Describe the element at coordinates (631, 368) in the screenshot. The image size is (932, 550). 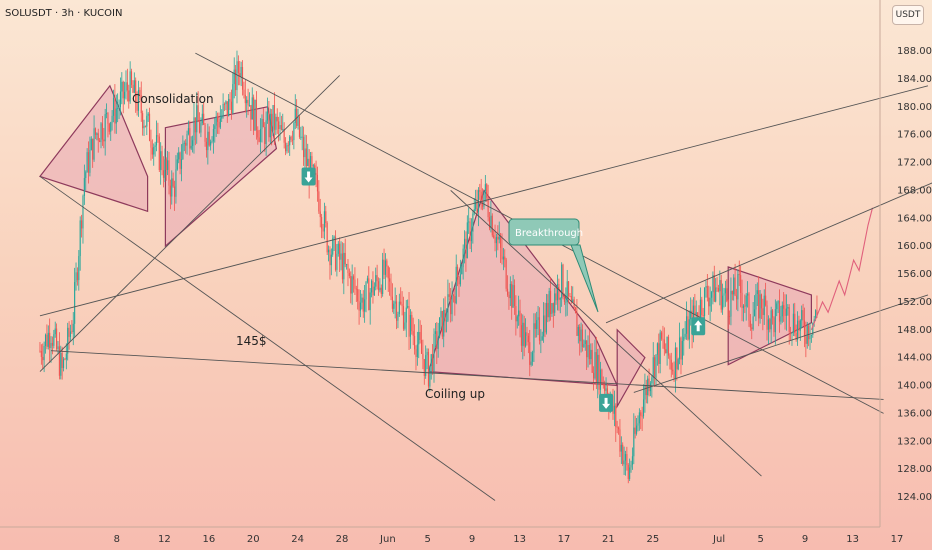
I see `pattern-shape` at that location.